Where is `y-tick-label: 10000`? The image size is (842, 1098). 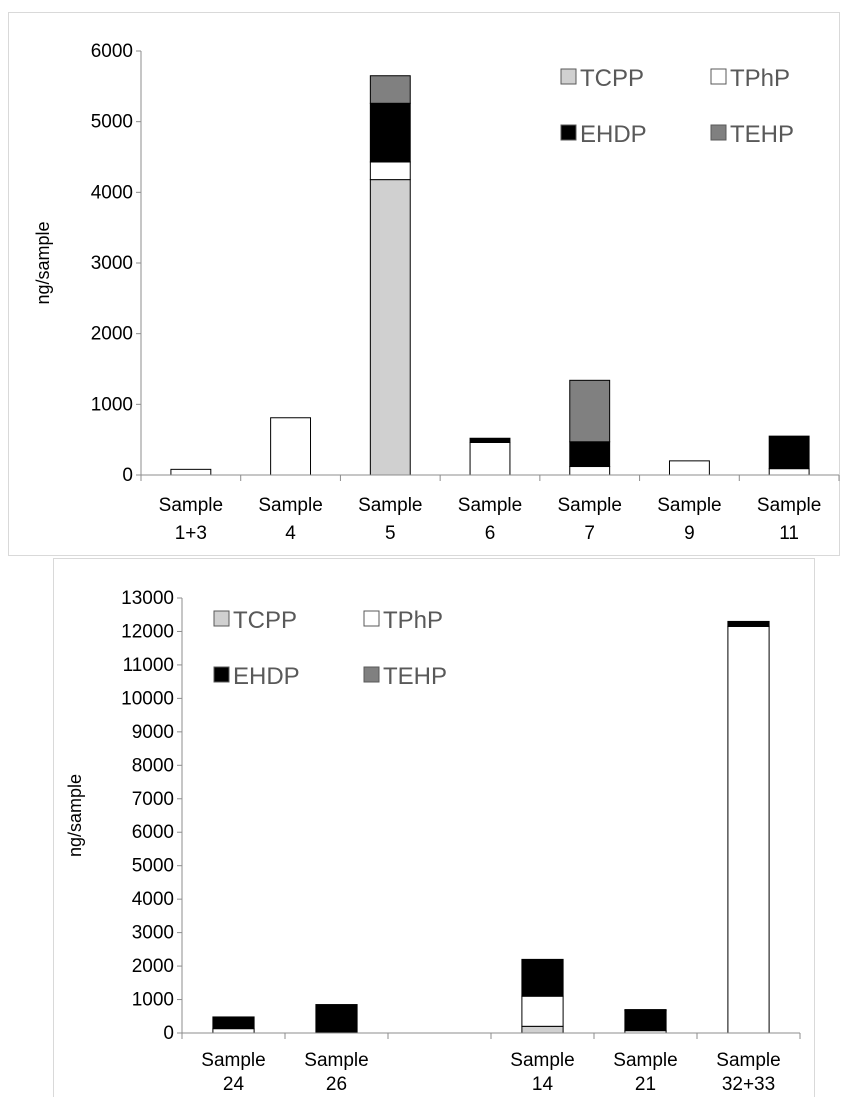
y-tick-label: 10000 is located at coordinates (147, 698).